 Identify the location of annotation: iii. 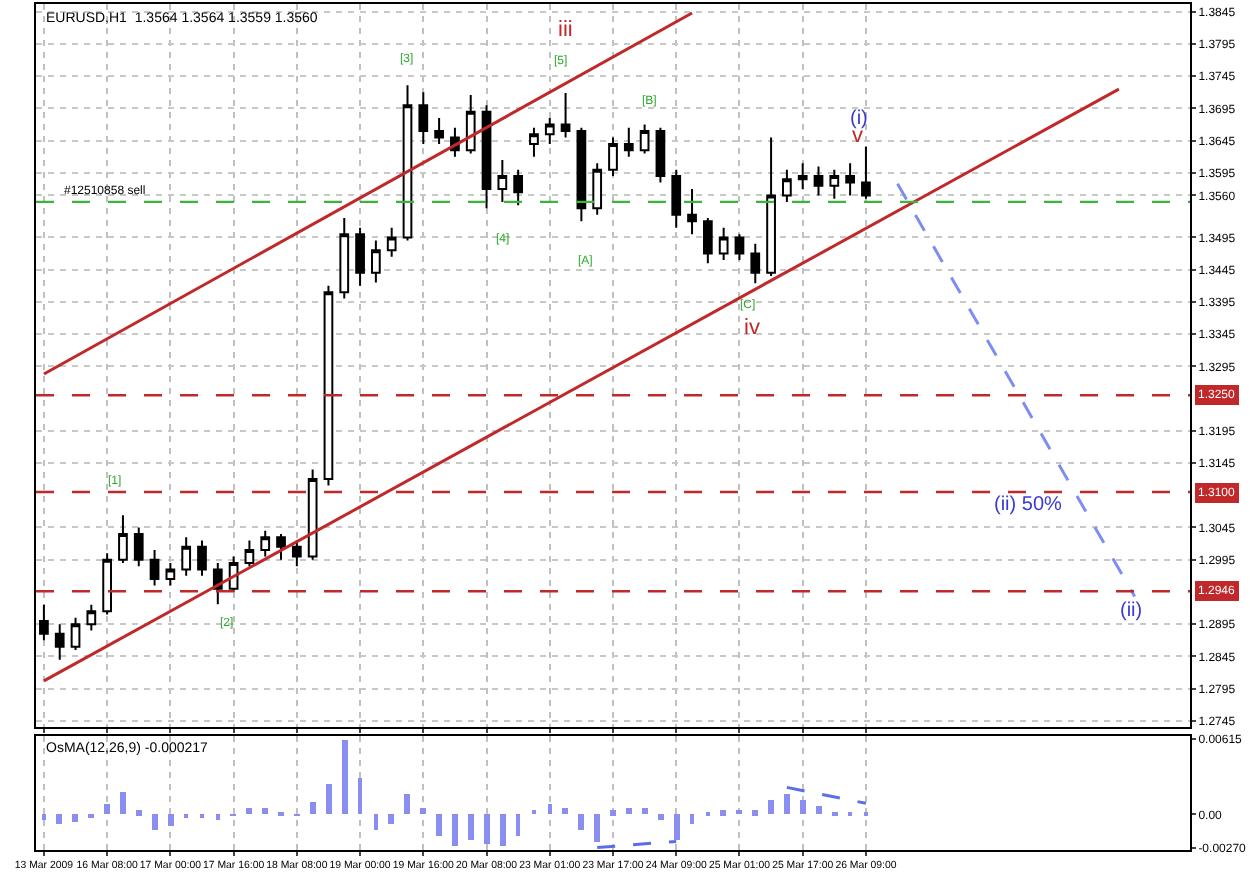
(565, 30).